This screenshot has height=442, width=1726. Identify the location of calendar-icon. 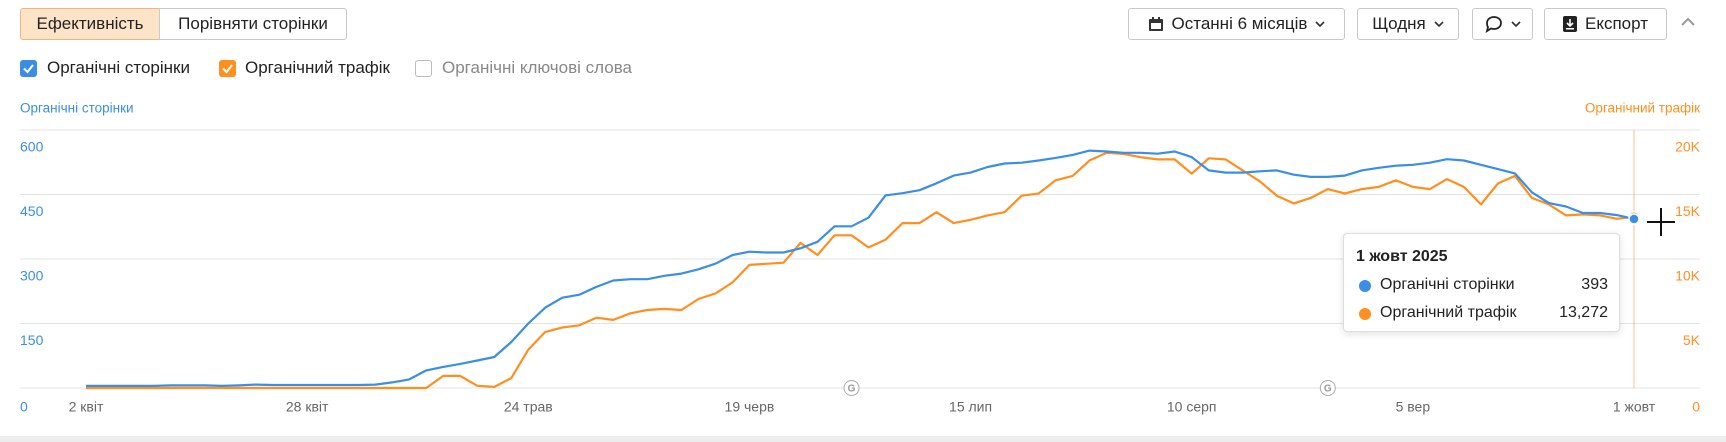
(1155, 24).